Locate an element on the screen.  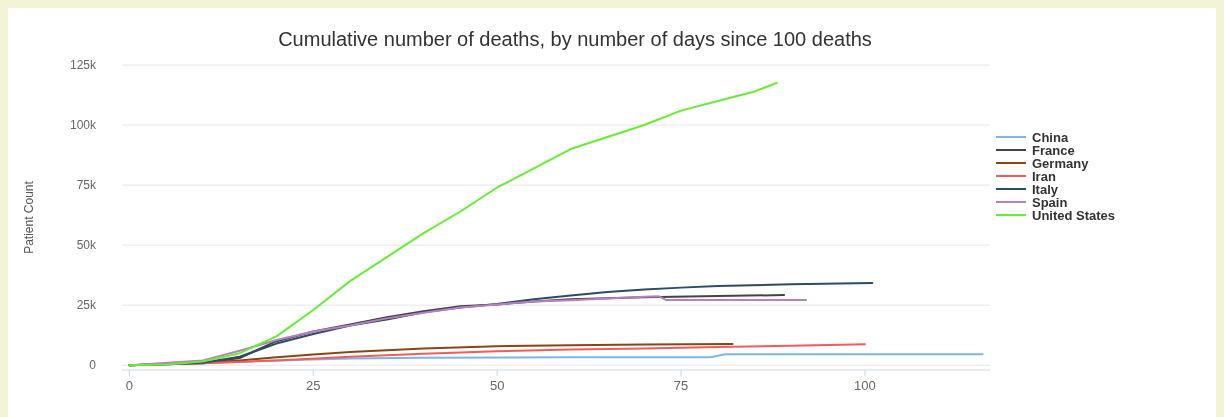
y-tick-label: 25k is located at coordinates (86, 305).